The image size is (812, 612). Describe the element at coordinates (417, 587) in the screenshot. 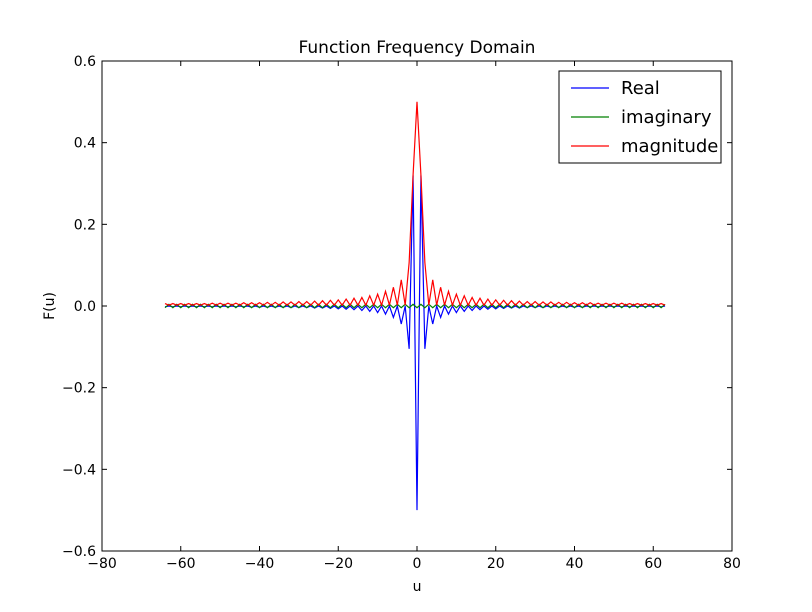

I see `x-axis-label: u` at that location.